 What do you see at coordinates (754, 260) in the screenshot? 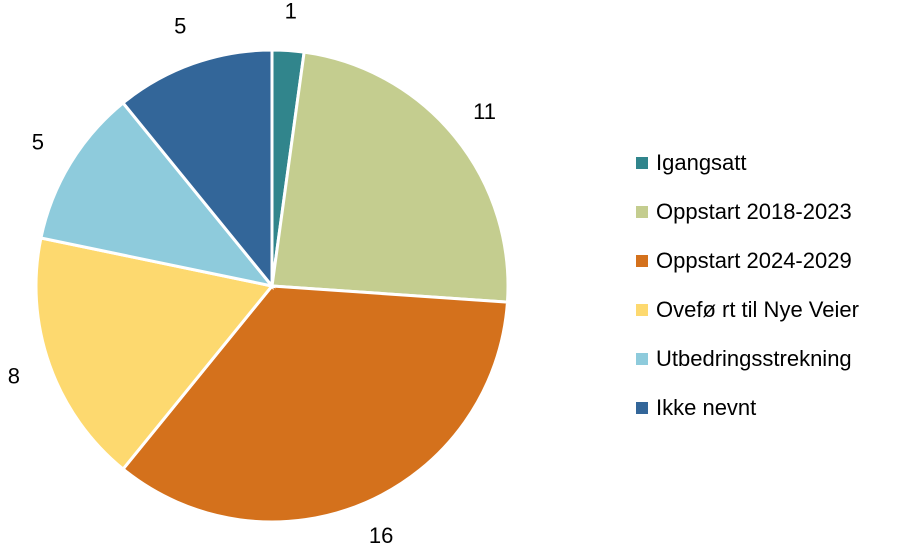
I see `legend-label: Oppstart 2024-2029` at bounding box center [754, 260].